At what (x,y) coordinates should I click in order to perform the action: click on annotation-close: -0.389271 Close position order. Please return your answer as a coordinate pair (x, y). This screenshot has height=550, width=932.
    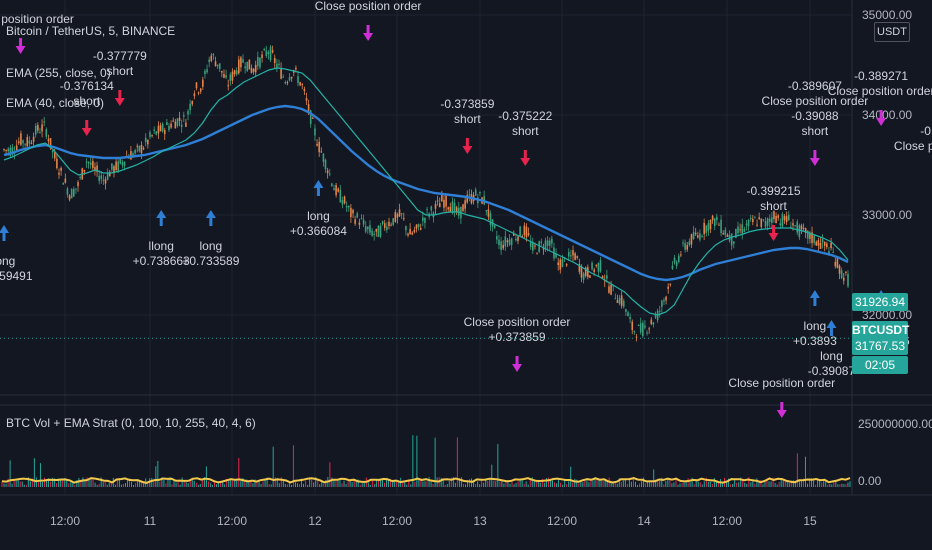
    Looking at the image, I should click on (880, 83).